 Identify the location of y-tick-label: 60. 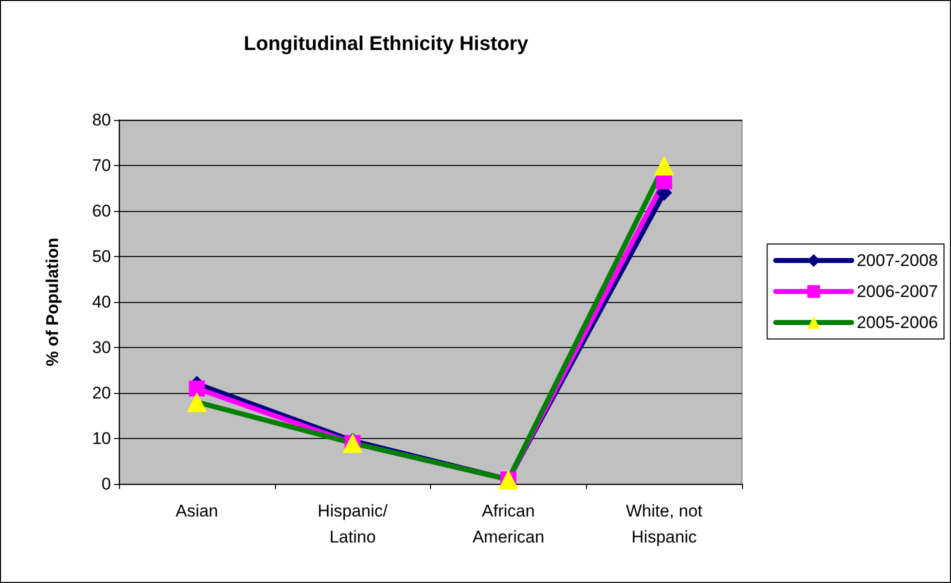
(101, 211).